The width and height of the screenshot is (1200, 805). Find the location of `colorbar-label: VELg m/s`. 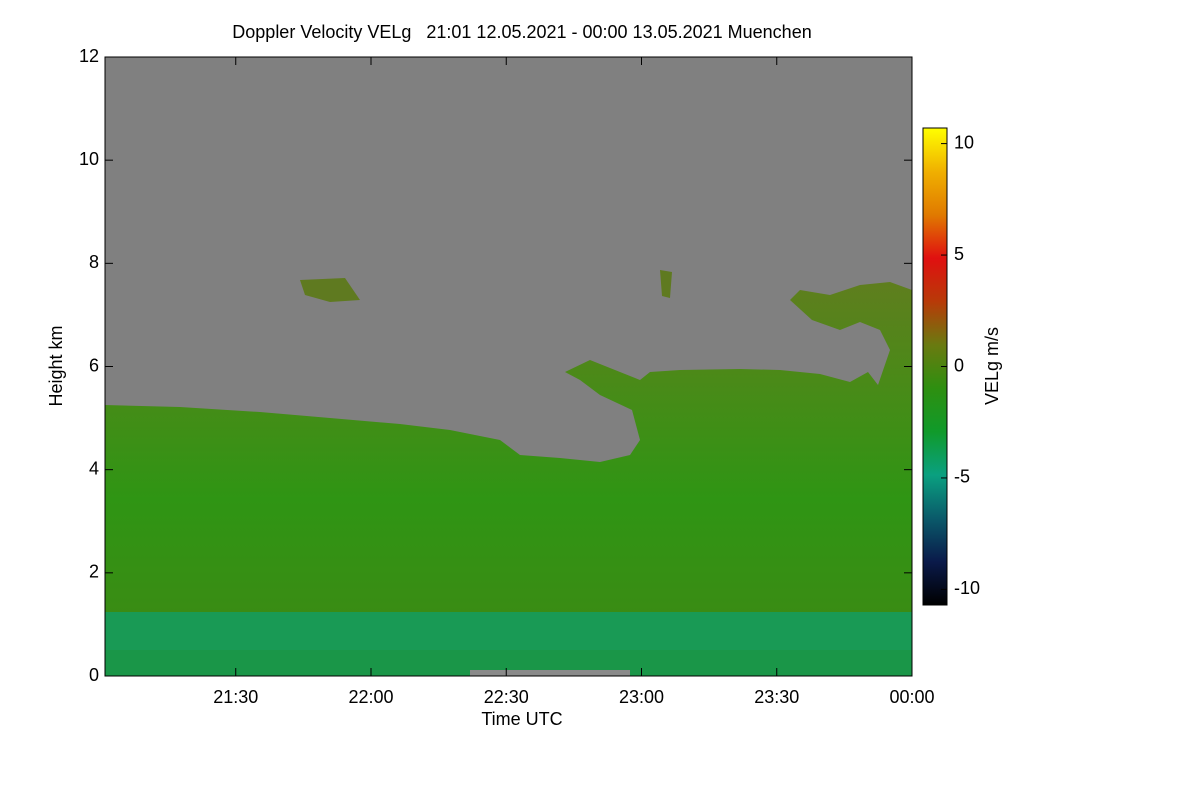

colorbar-label: VELg m/s is located at coordinates (992, 366).